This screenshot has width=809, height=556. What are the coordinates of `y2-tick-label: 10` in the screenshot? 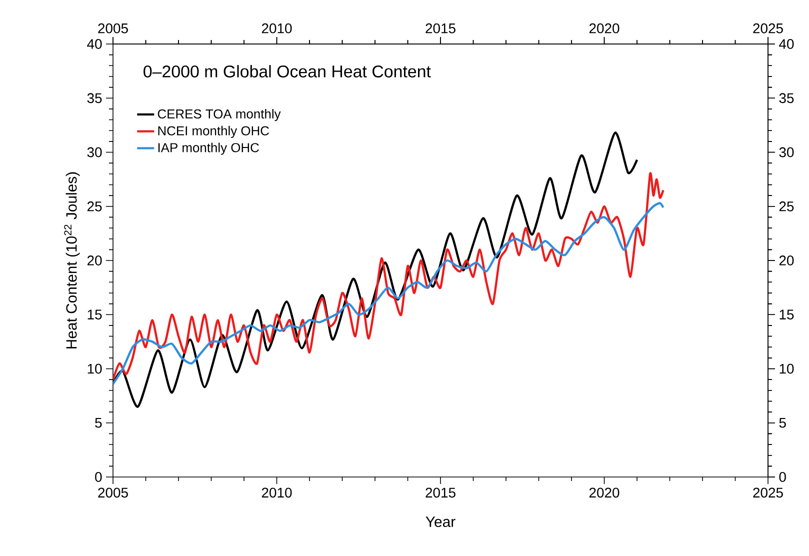 It's located at (787, 369).